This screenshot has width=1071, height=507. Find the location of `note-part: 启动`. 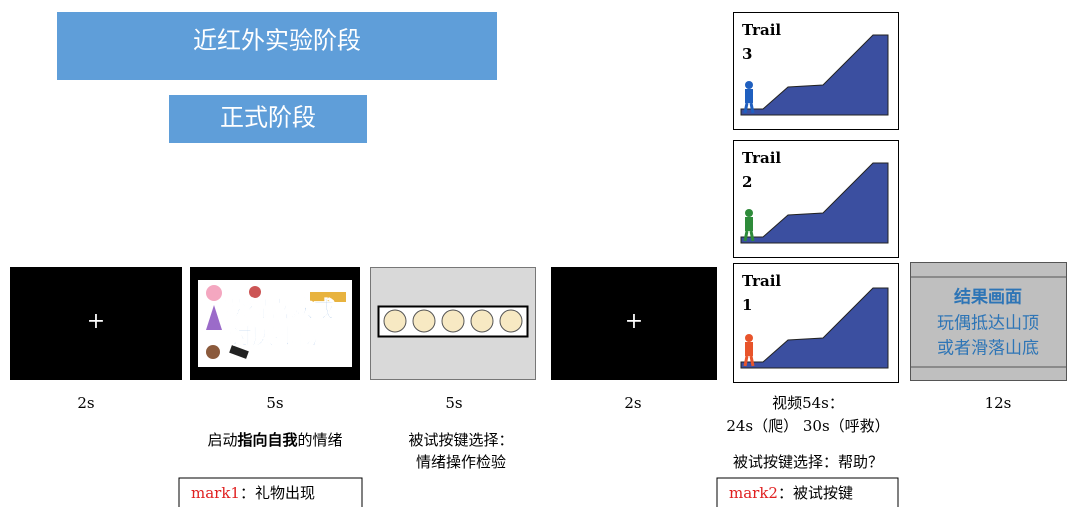

note-part: 启动 is located at coordinates (222, 440).